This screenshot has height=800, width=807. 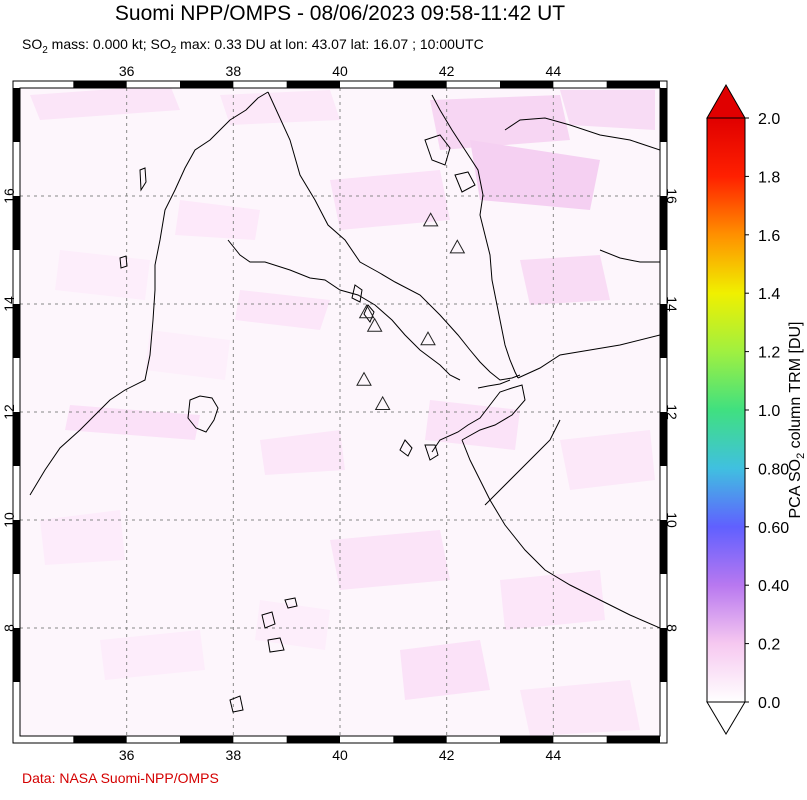 I want to click on lat-tick-right-10: 10, so click(x=672, y=520).